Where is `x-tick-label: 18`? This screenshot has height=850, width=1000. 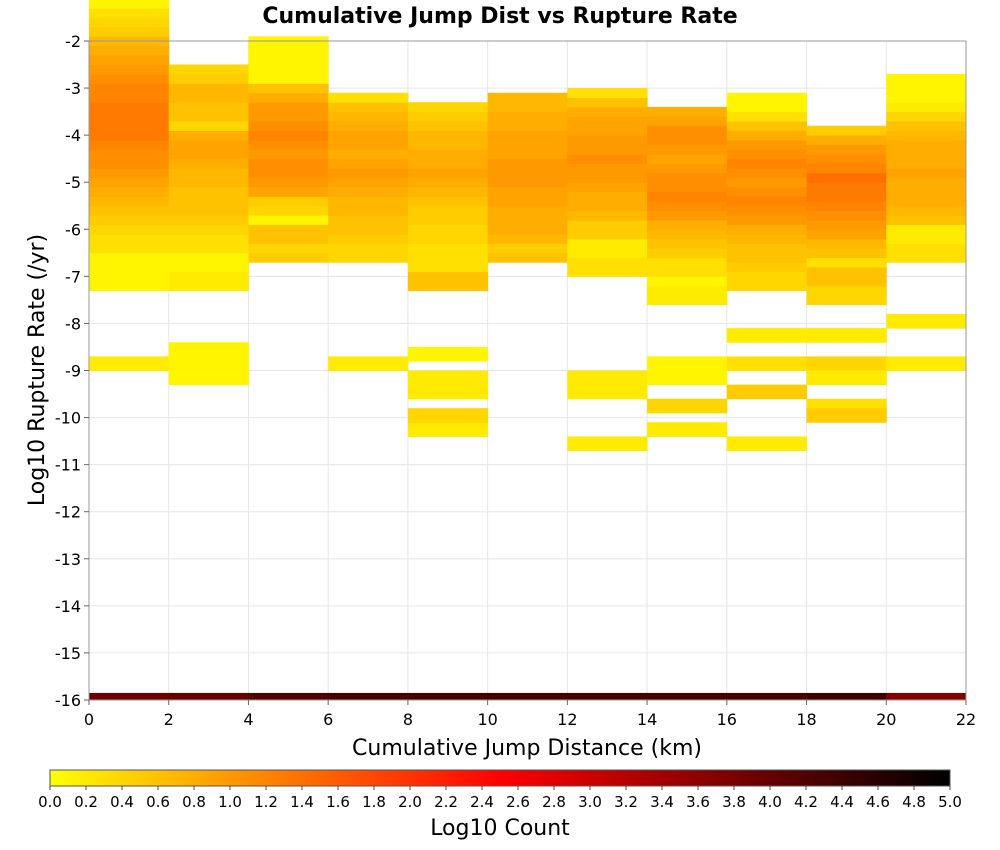
x-tick-label: 18 is located at coordinates (806, 719).